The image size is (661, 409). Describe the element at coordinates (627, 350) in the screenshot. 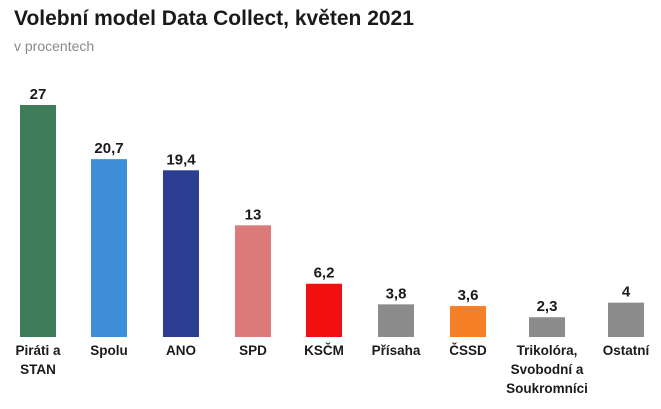

I see `category-label-8: Ostatní` at that location.